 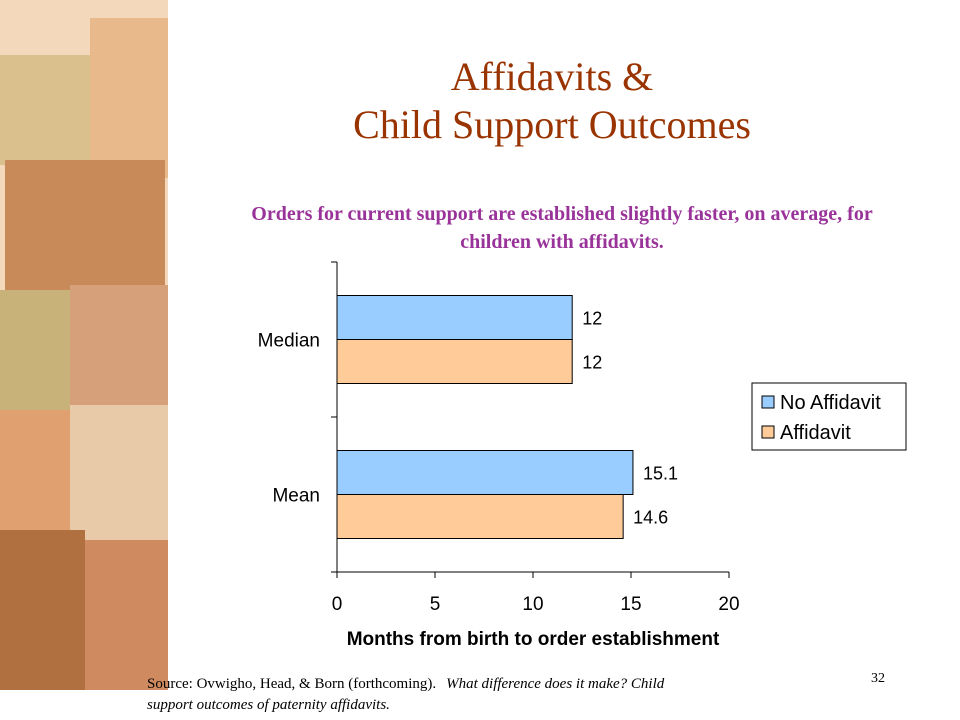 What do you see at coordinates (728, 604) in the screenshot?
I see `x-tick-label: 20` at bounding box center [728, 604].